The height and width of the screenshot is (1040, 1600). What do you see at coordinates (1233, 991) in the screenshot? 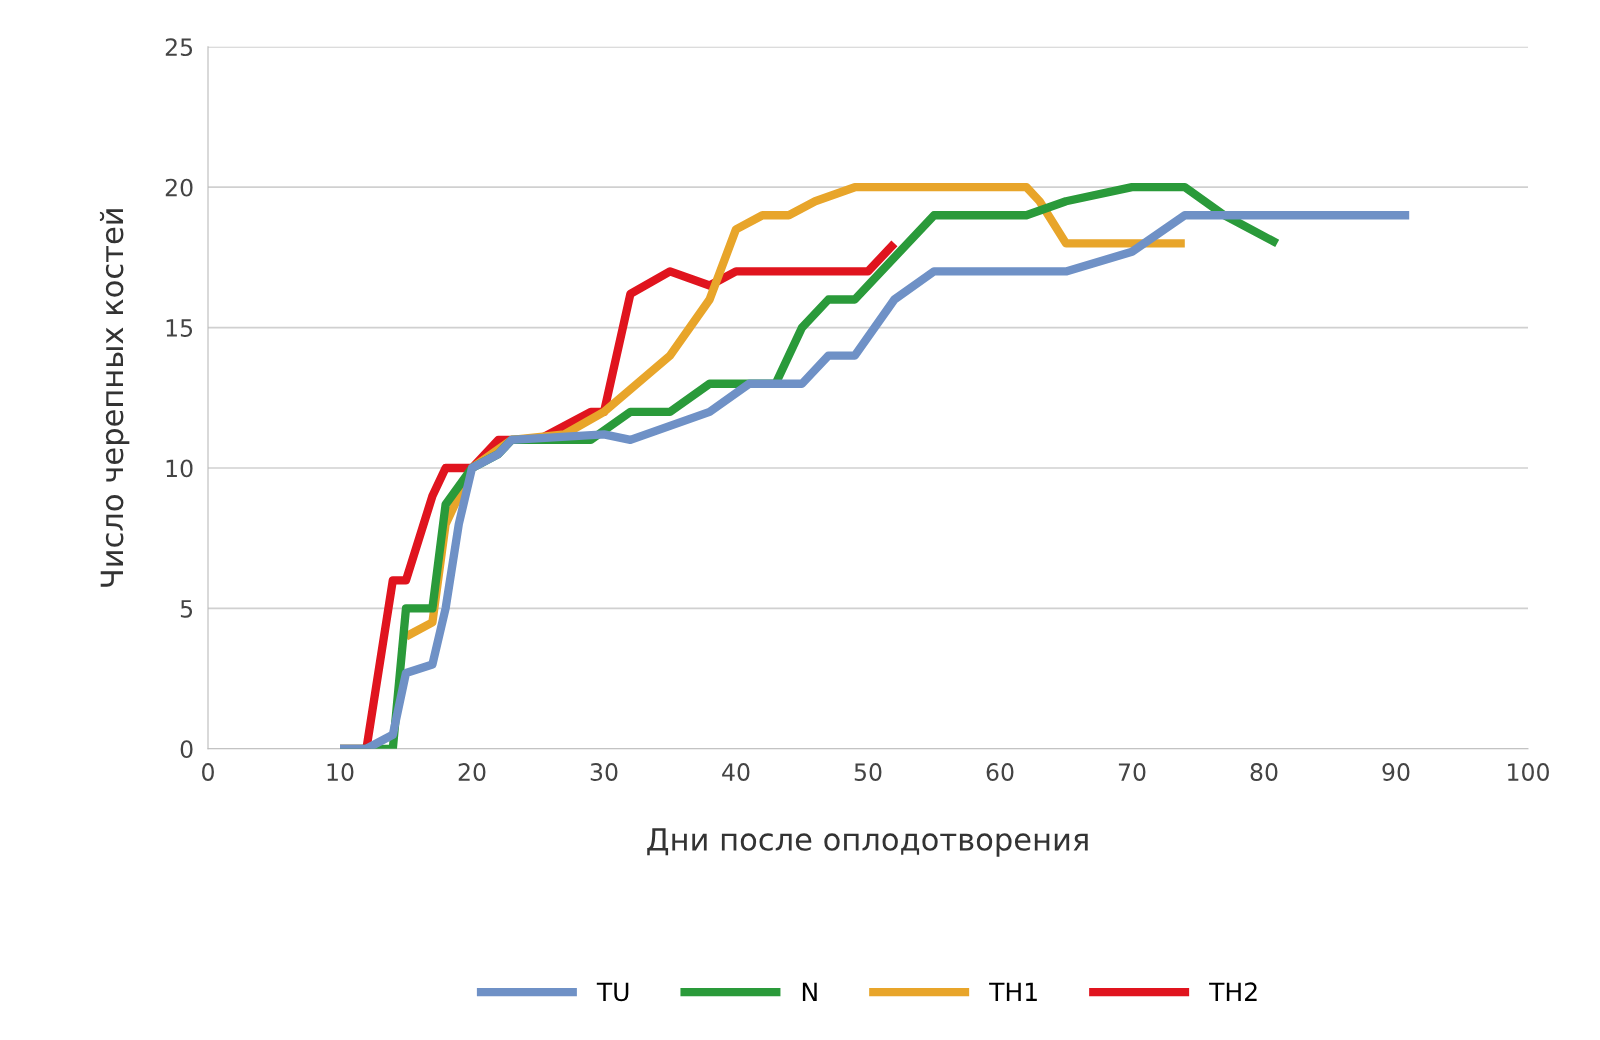
I see `legend-label: TH2` at bounding box center [1233, 991].